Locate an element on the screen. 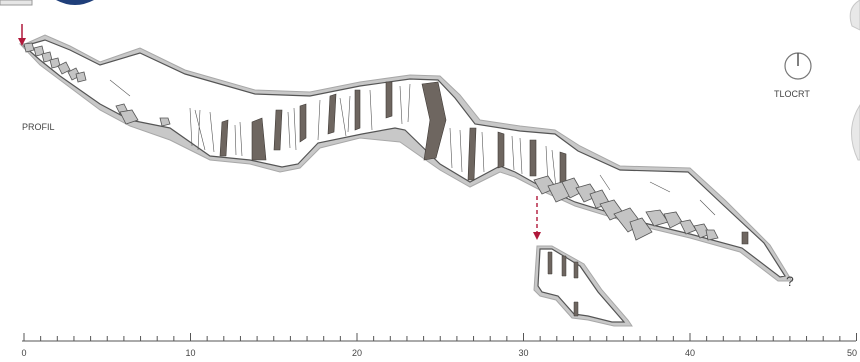 This screenshot has height=362, width=860. right-edge-shape-mid is located at coordinates (855, 132).